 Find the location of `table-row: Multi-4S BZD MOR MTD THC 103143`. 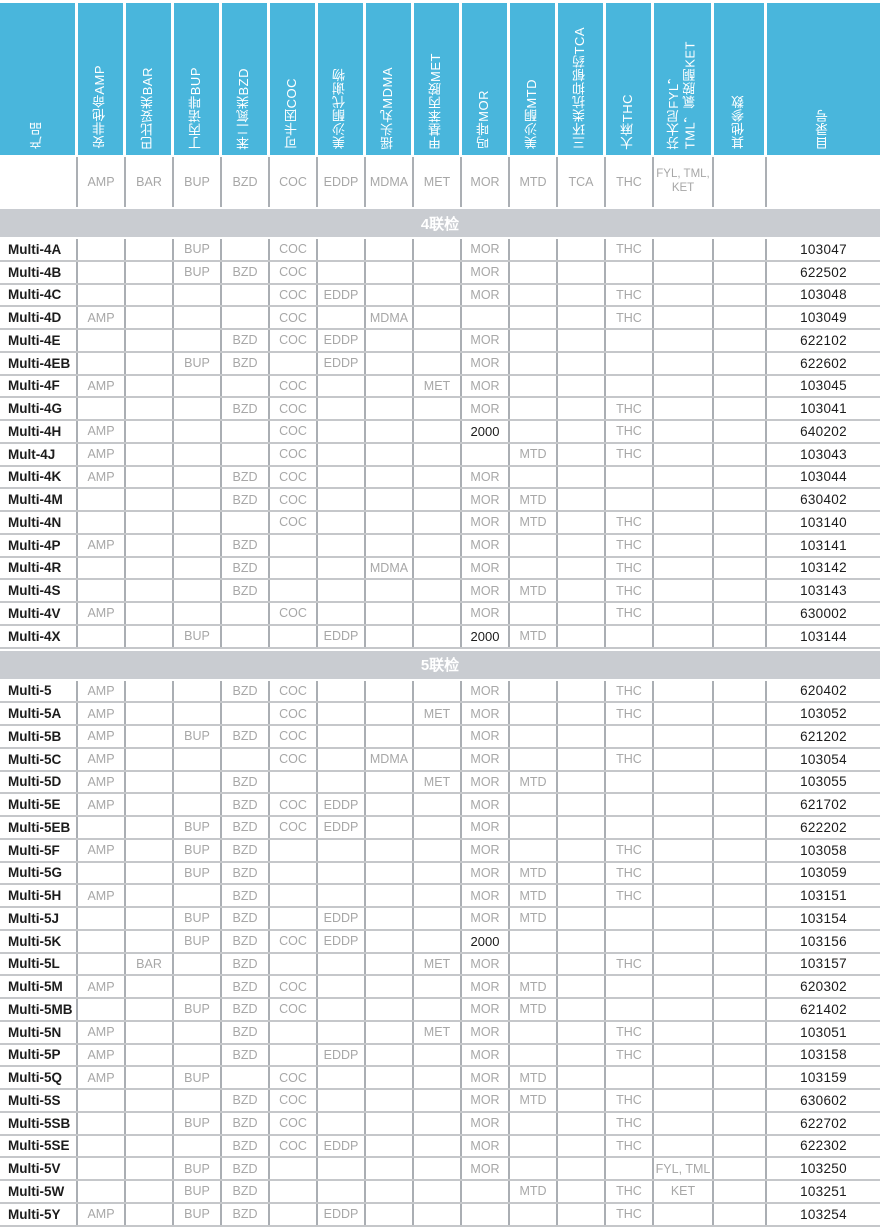

table-row: Multi-4S BZD MOR MTD THC 103143 is located at coordinates (440, 591).